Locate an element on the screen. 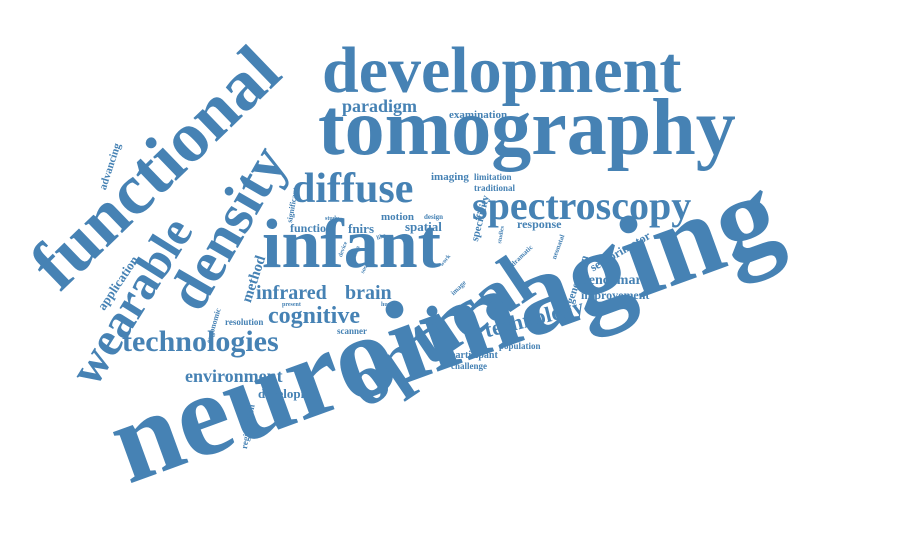 This screenshot has height=559, width=900. word-spectroscopy: spectroscopy is located at coordinates (582, 205).